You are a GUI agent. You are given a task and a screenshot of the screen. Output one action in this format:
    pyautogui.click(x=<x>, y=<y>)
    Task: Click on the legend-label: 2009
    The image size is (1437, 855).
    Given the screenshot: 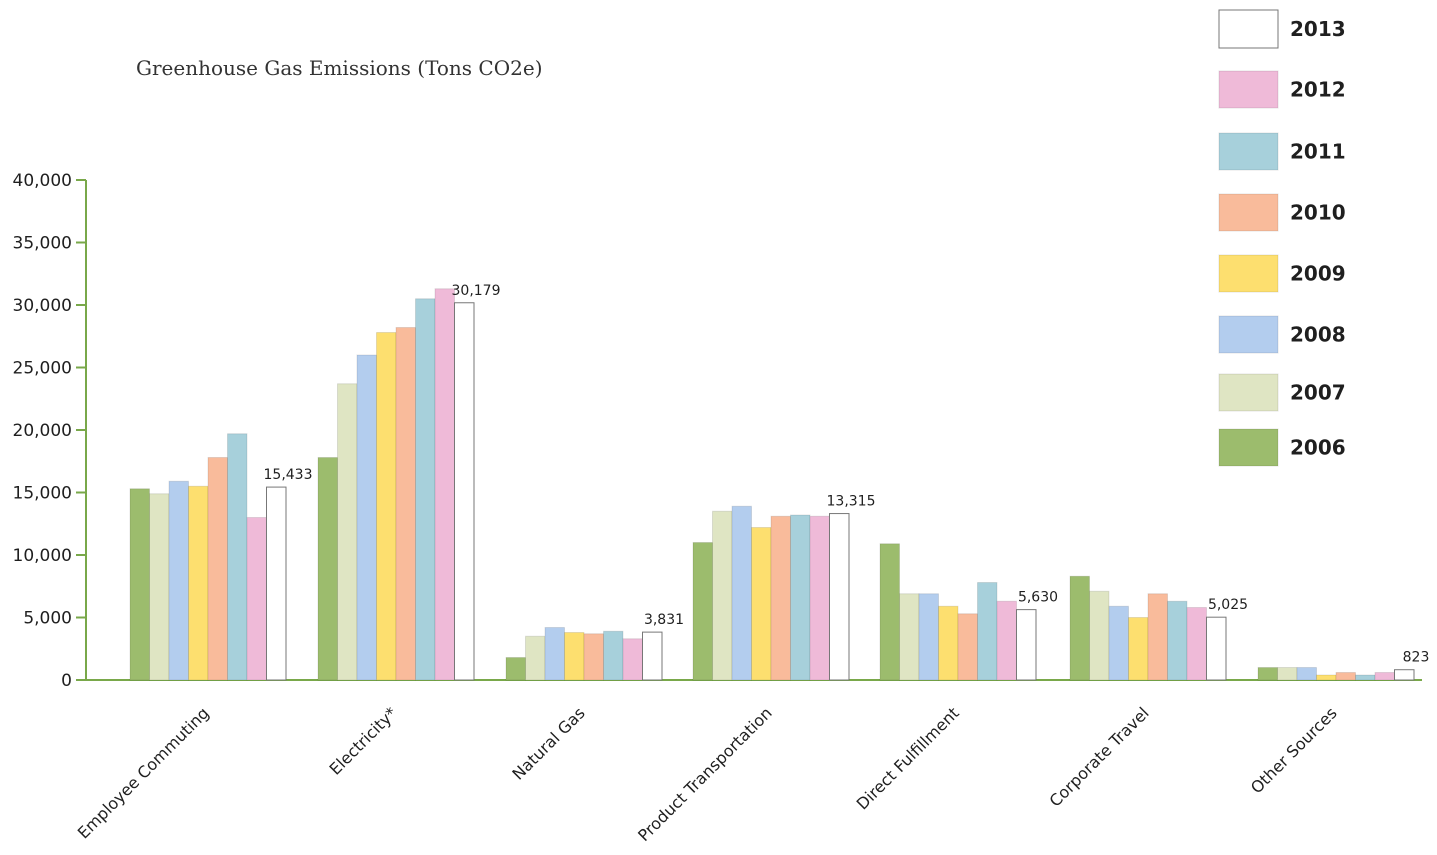 What is the action you would take?
    pyautogui.click(x=1318, y=274)
    